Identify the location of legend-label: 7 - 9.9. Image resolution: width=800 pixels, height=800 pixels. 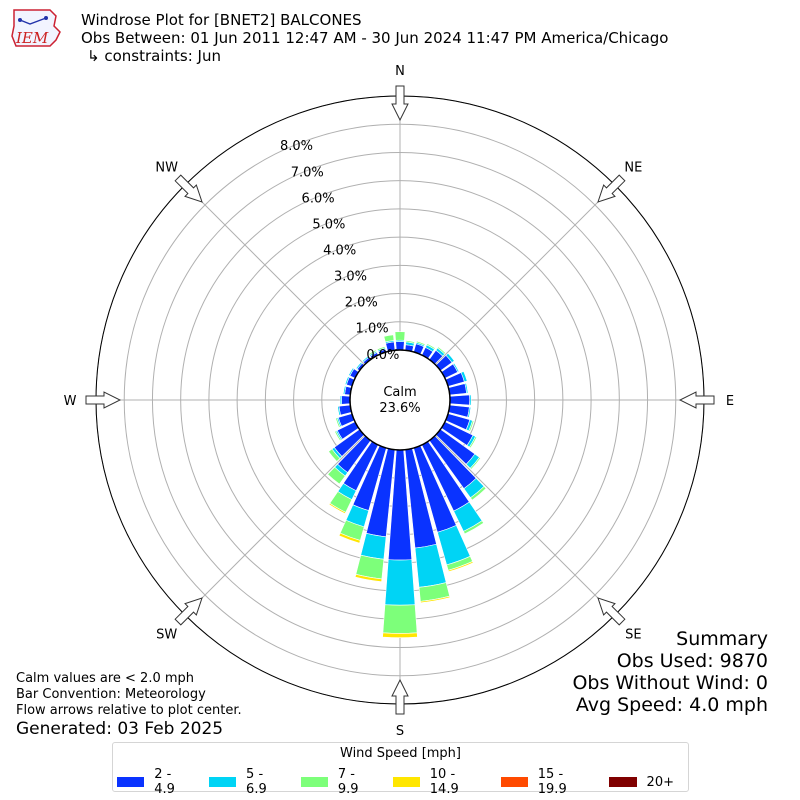
(348, 782).